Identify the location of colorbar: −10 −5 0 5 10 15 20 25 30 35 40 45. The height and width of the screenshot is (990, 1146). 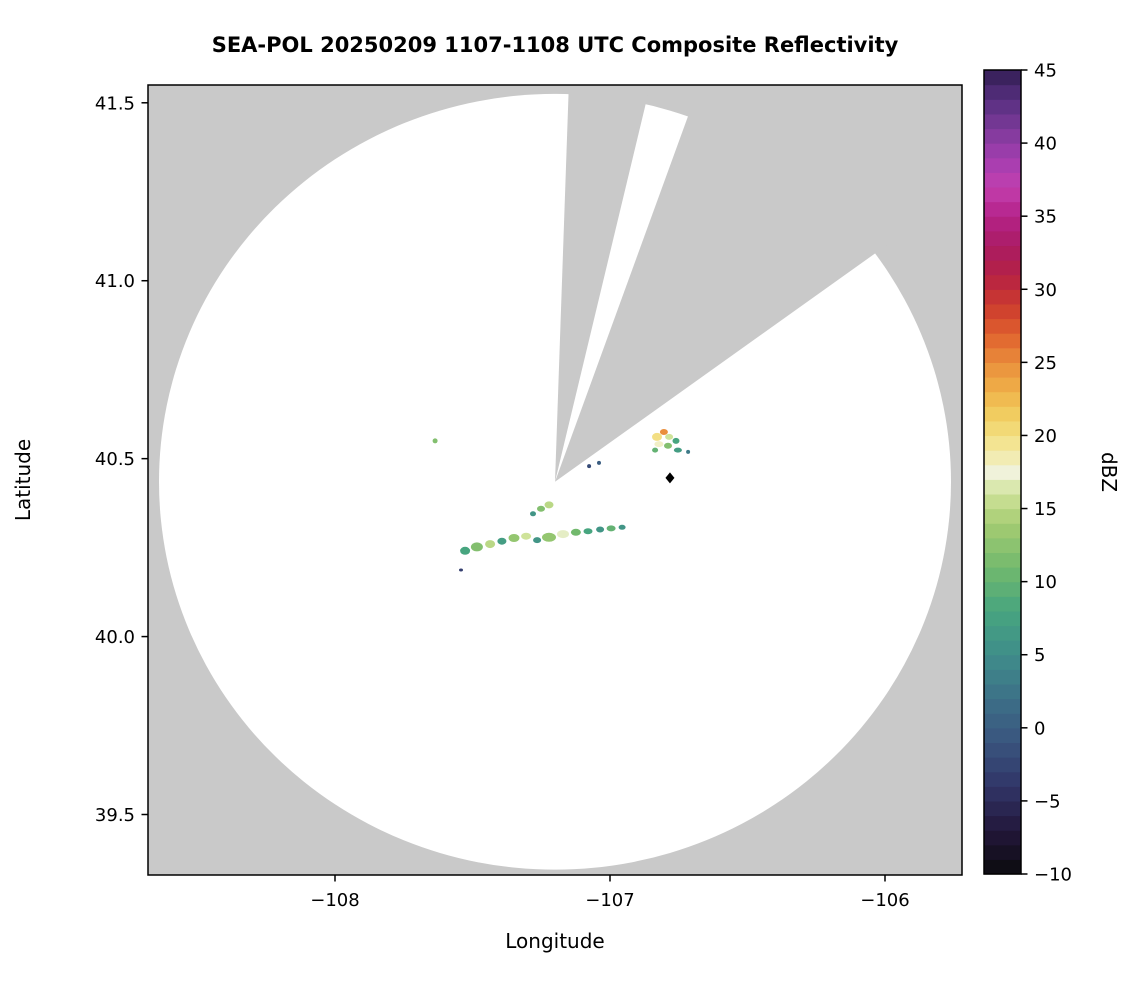
(1027, 473).